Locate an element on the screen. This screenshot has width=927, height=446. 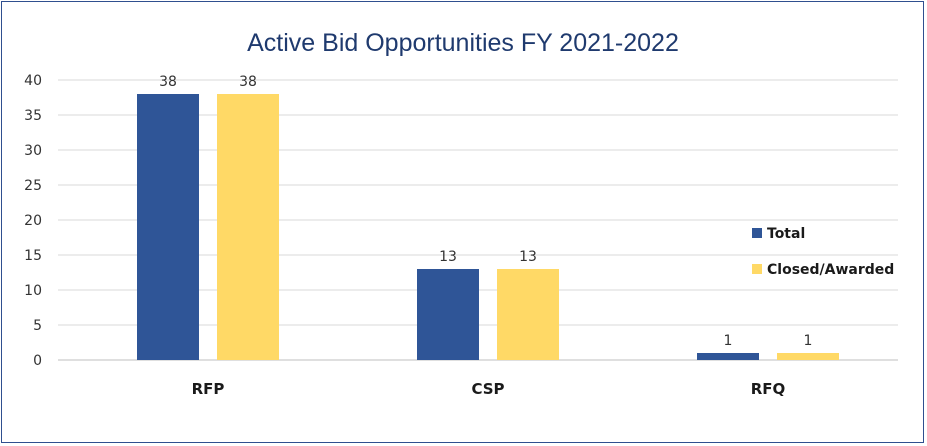
y-tick-label: 40 is located at coordinates (33, 81).